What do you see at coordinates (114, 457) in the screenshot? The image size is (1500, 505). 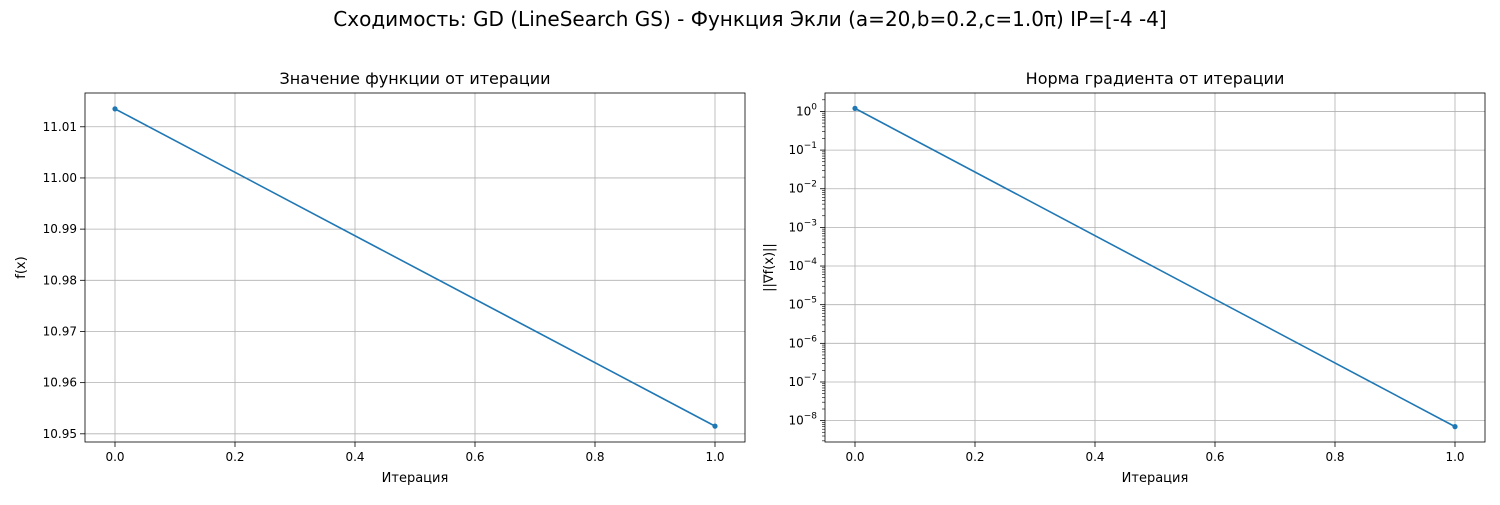 I see `chart0-xtick-label: 0.0` at bounding box center [114, 457].